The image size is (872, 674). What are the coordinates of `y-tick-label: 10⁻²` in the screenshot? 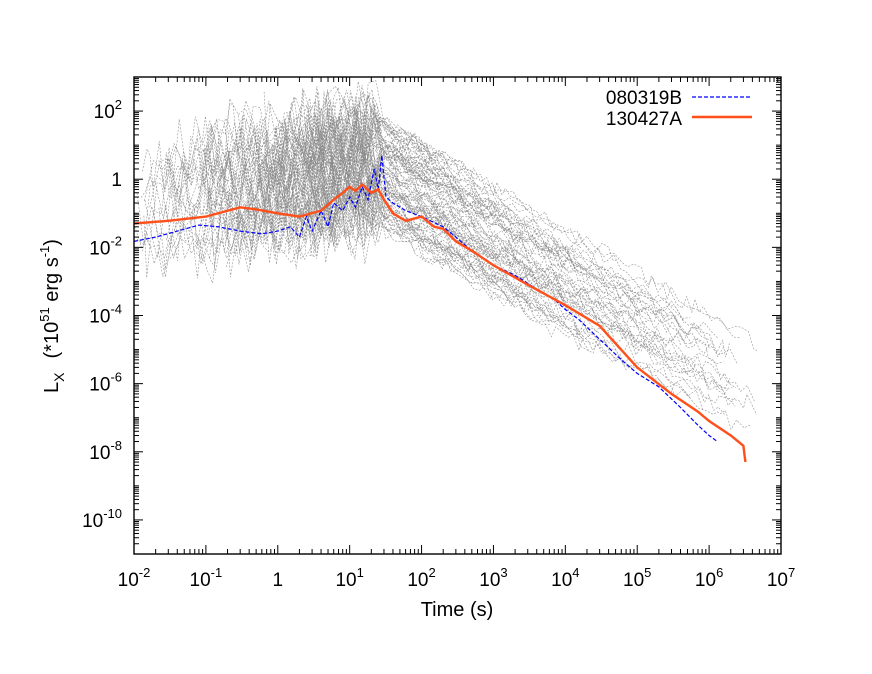 It's located at (105, 246).